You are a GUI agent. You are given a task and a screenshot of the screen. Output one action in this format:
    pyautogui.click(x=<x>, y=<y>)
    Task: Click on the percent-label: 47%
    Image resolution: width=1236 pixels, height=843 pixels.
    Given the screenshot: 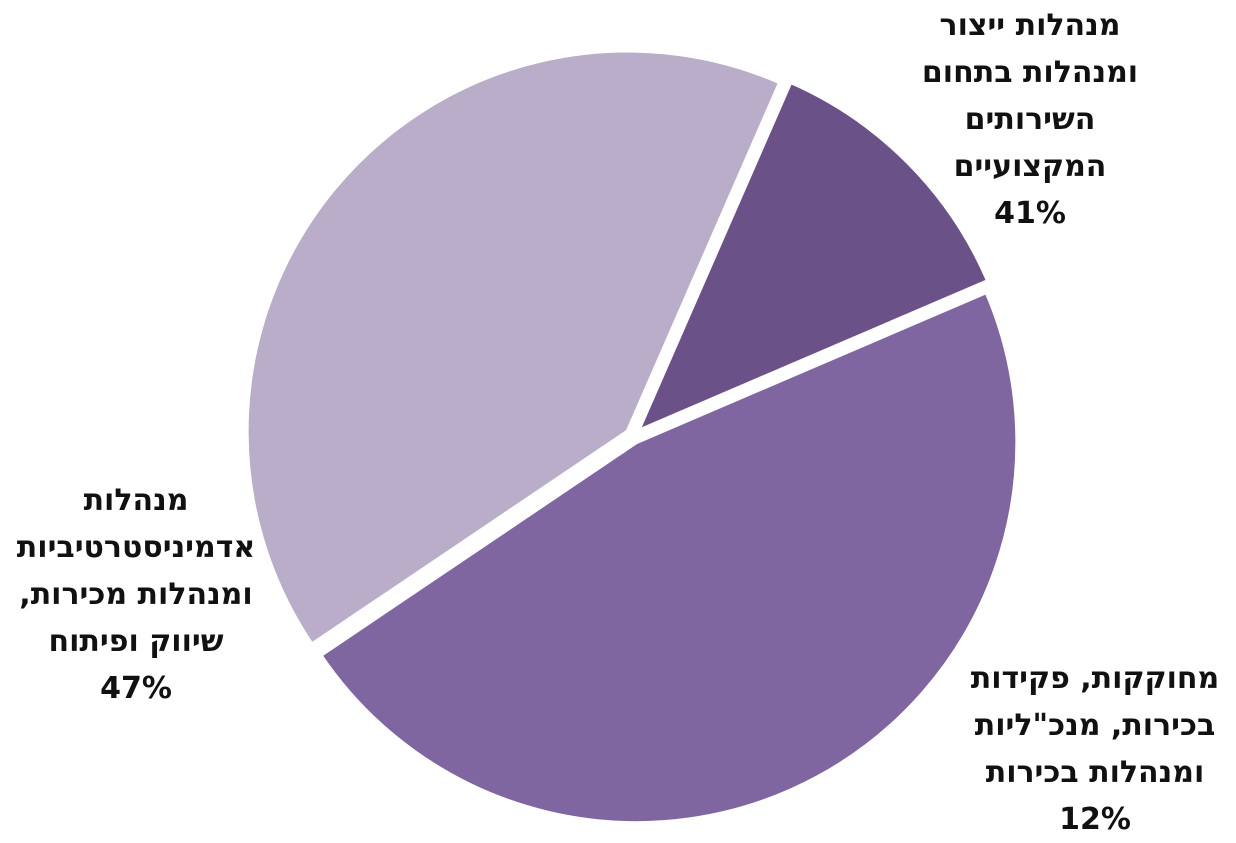 What is the action you would take?
    pyautogui.click(x=136, y=688)
    